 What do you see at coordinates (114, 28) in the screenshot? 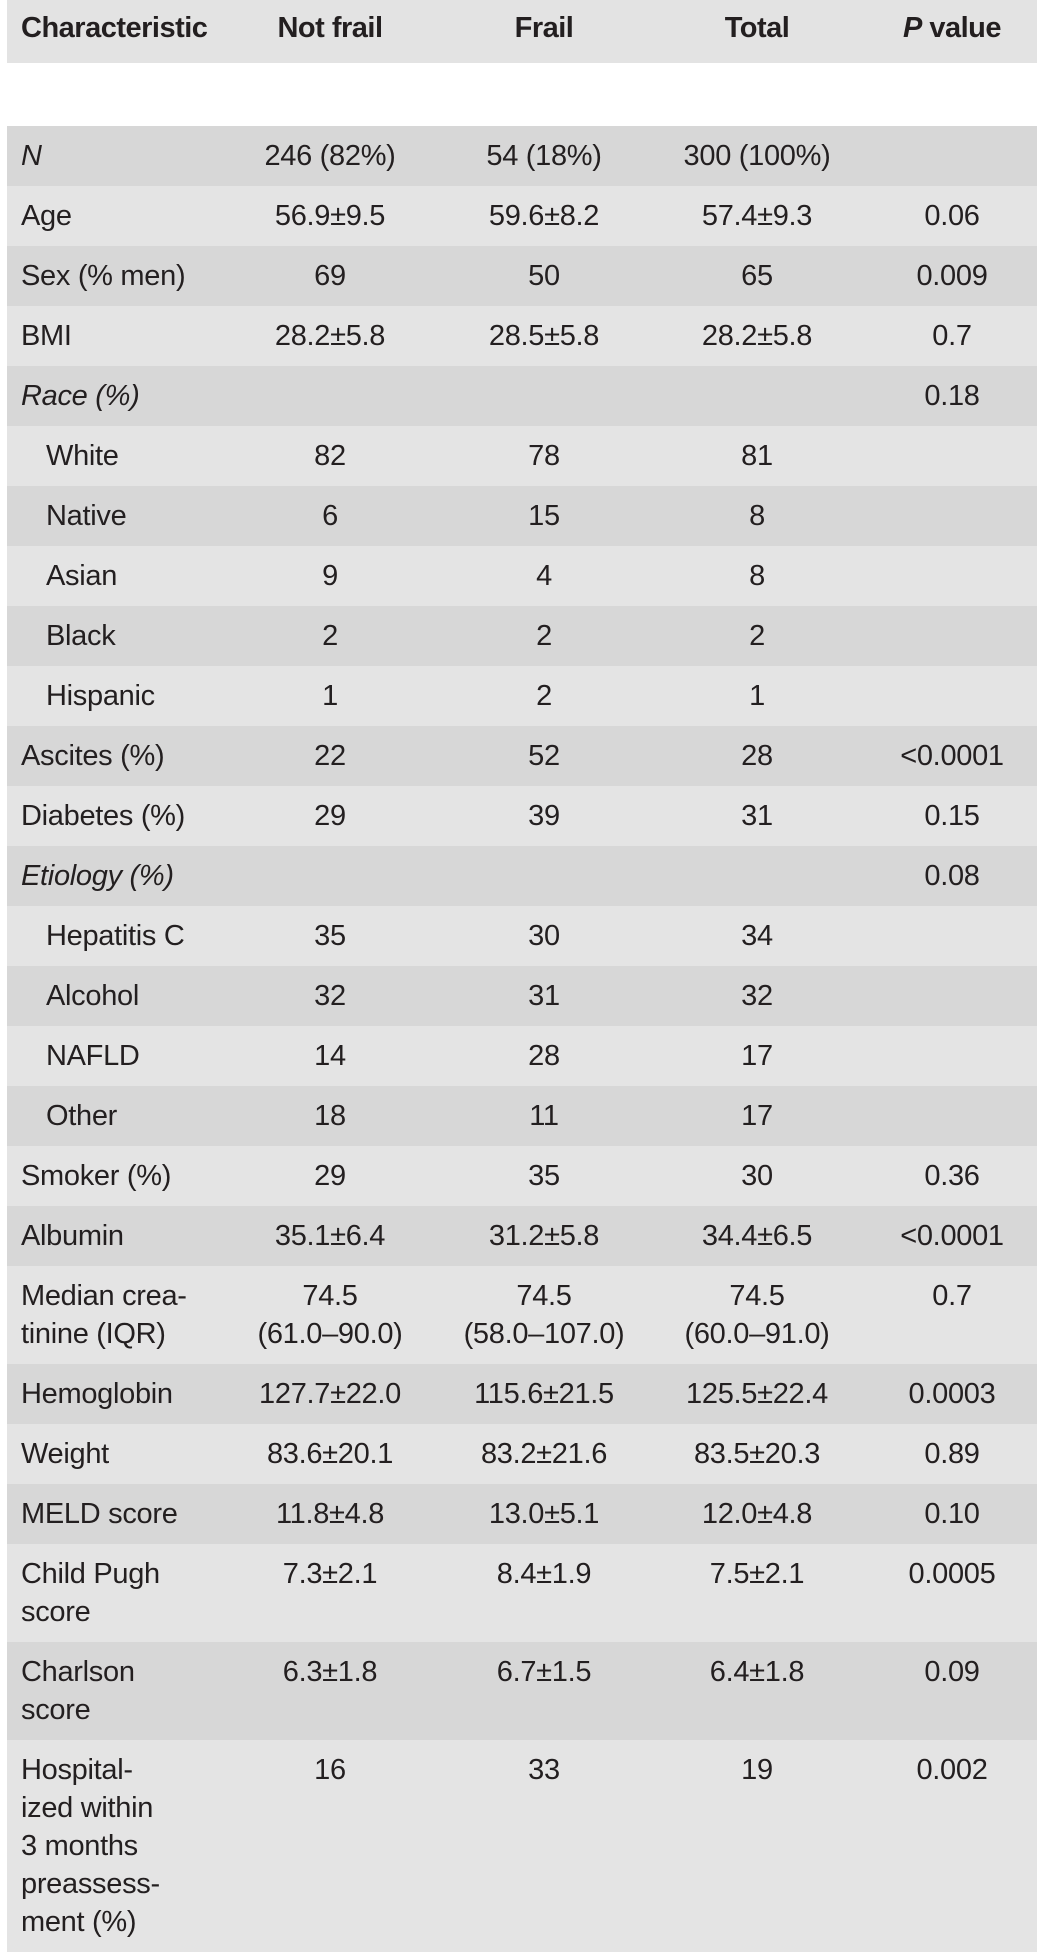
I see `header-characteristic: Characteristic` at bounding box center [114, 28].